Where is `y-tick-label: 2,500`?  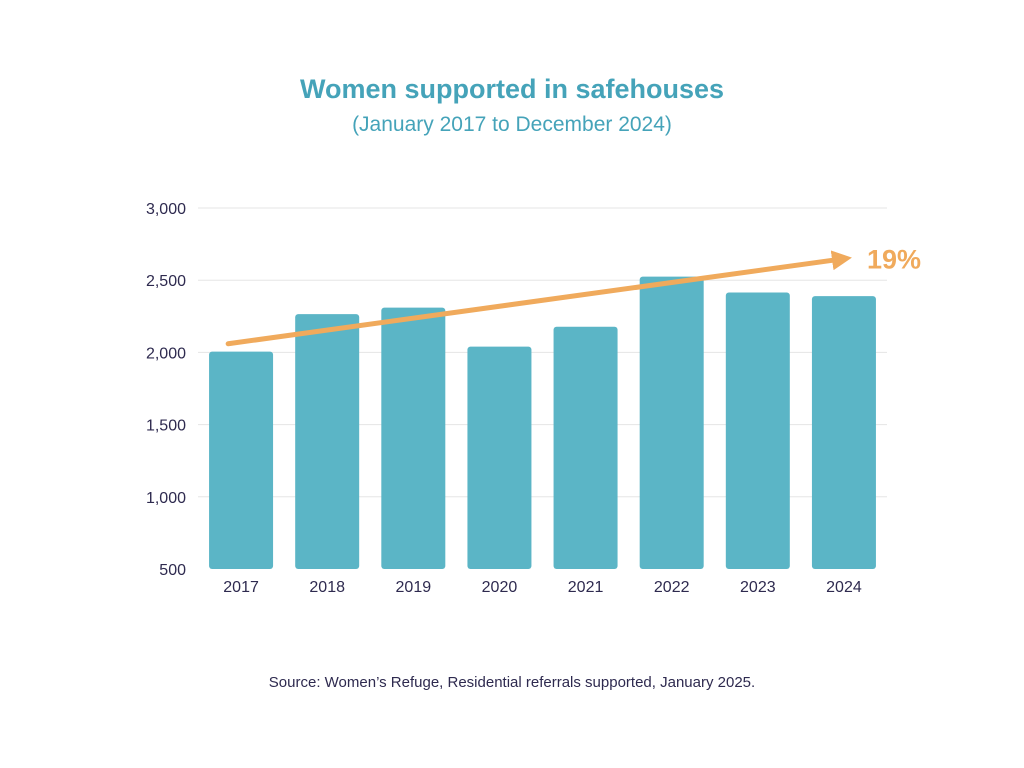 y-tick-label: 2,500 is located at coordinates (166, 281).